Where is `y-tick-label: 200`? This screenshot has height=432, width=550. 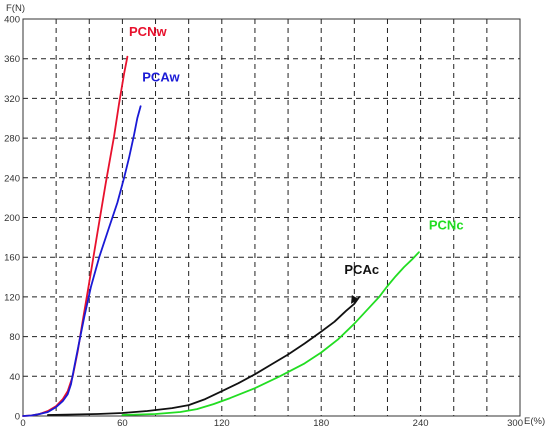 y-tick-label: 200 is located at coordinates (12, 218).